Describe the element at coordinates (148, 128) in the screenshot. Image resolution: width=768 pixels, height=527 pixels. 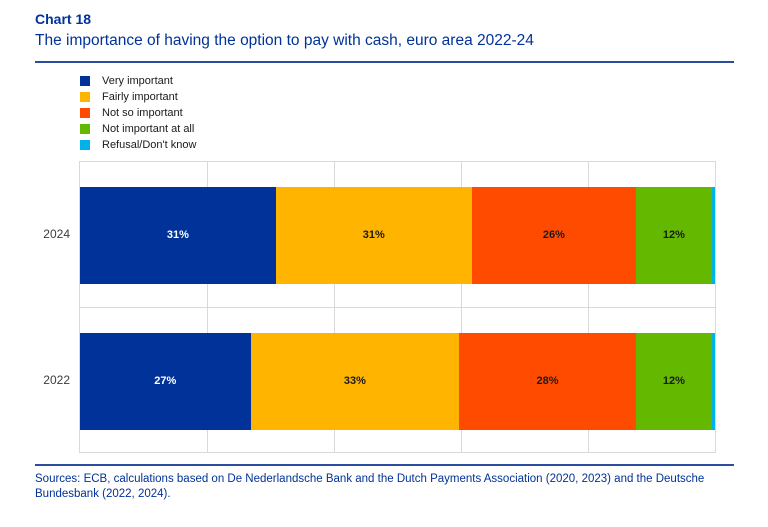
I see `legend-label: Not important at all` at that location.